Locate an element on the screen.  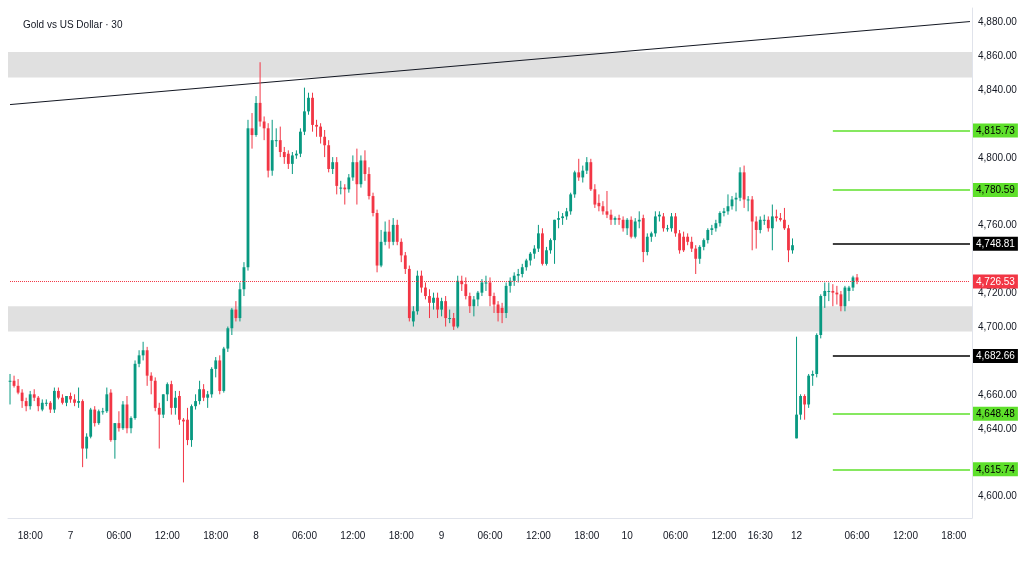
y-tick-label: 4,640.00 is located at coordinates (998, 428).